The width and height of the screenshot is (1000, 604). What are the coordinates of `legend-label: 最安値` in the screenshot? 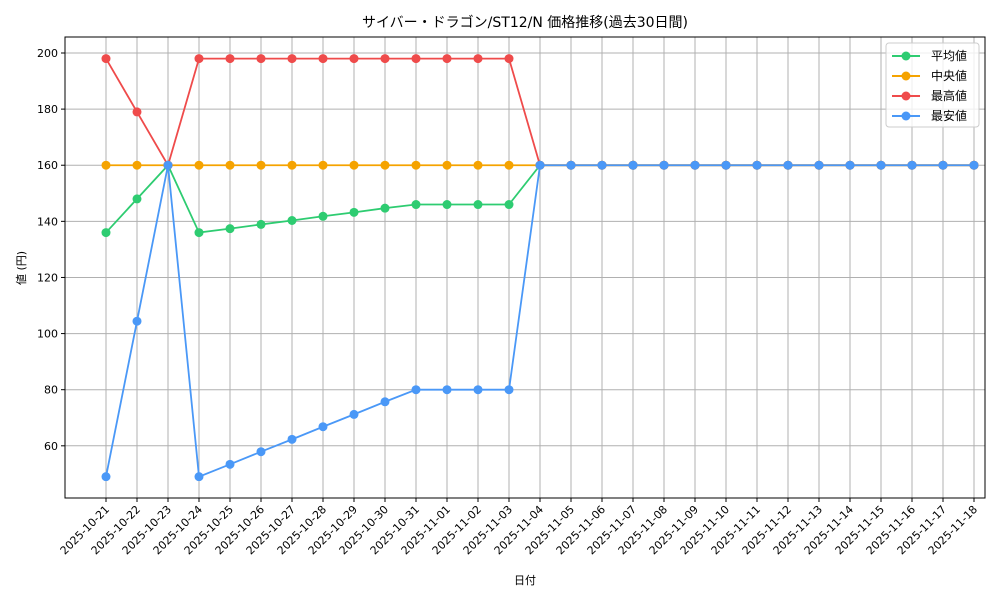 It's located at (949, 115).